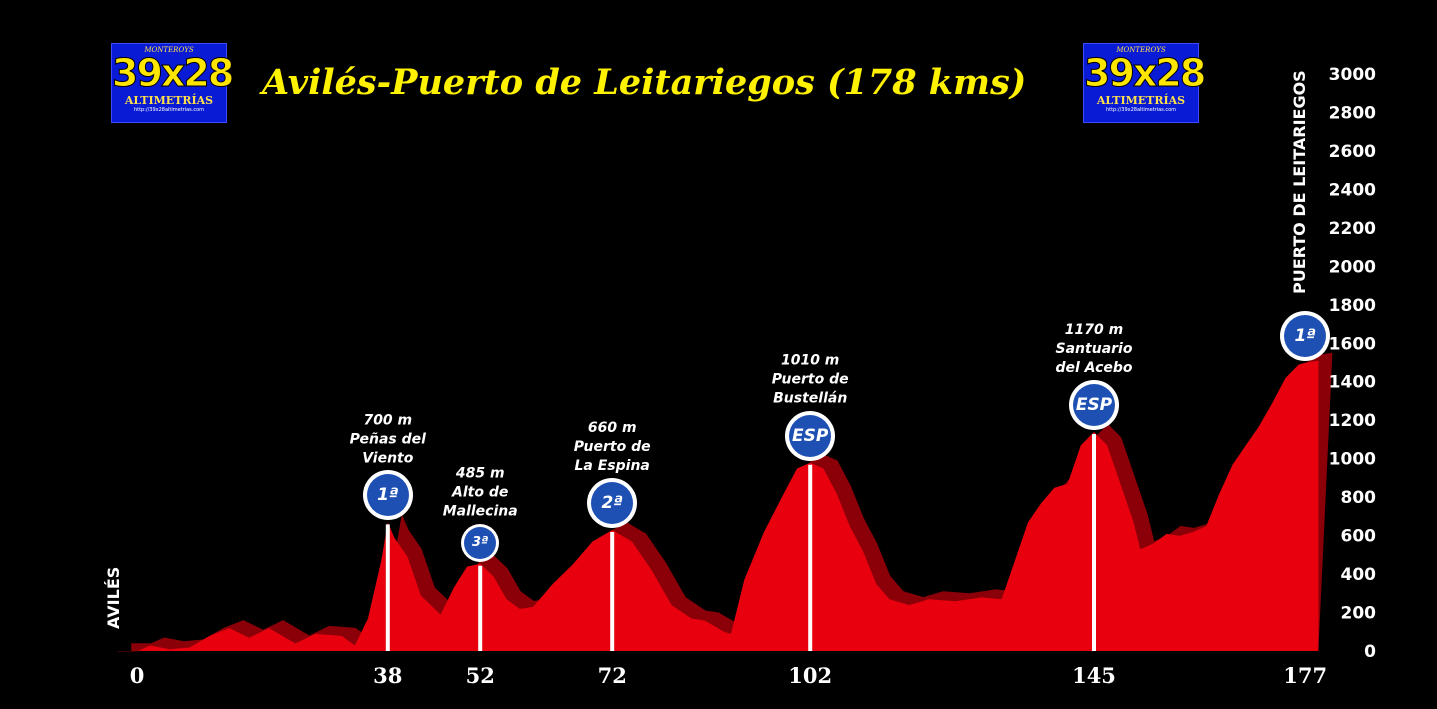 The height and width of the screenshot is (709, 1437). Describe the element at coordinates (1352, 190) in the screenshot. I see `y-tick-label: 2400` at that location.